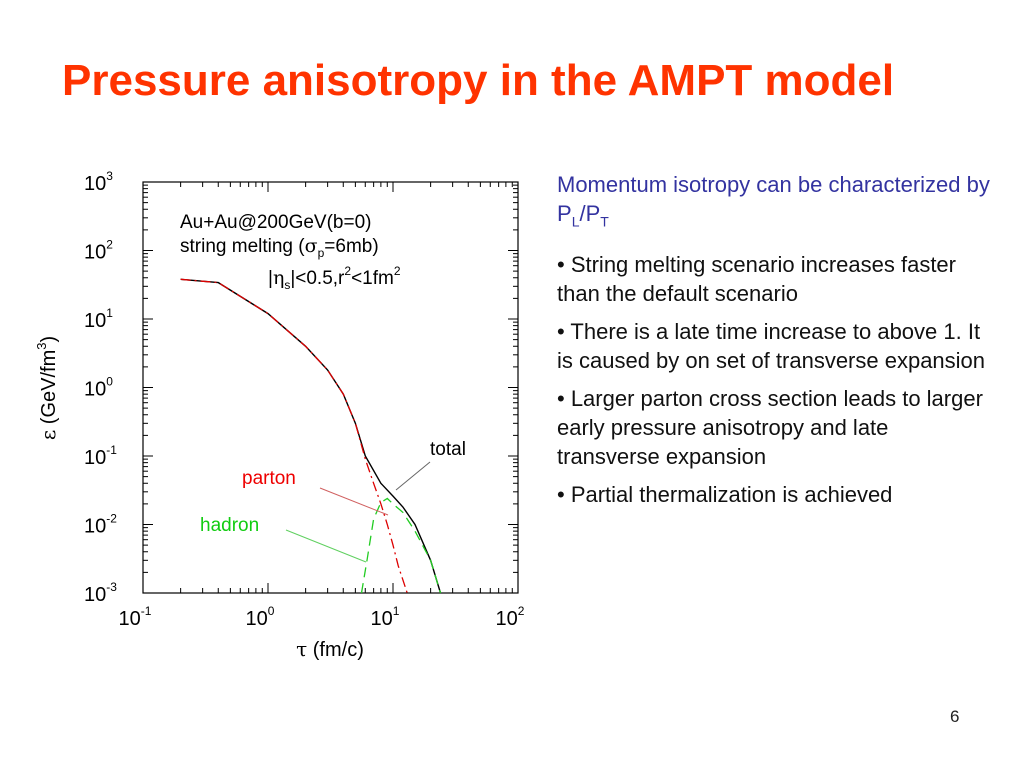 The width and height of the screenshot is (1024, 768). What do you see at coordinates (413, 476) in the screenshot?
I see `total-leader-line` at bounding box center [413, 476].